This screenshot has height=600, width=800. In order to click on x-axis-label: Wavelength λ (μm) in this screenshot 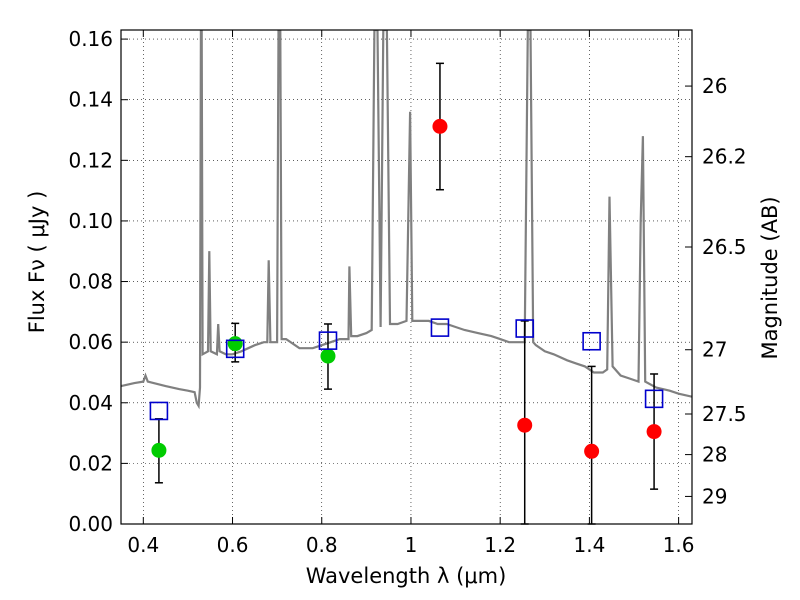, I will do `click(406, 576)`.